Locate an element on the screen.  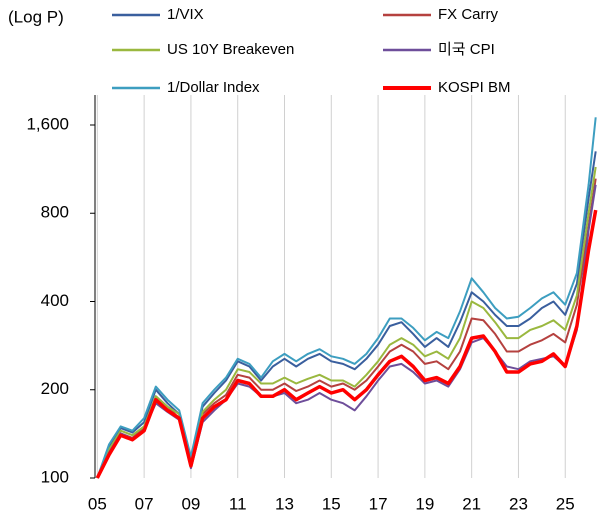
legend-label: 1/VIX is located at coordinates (185, 14).